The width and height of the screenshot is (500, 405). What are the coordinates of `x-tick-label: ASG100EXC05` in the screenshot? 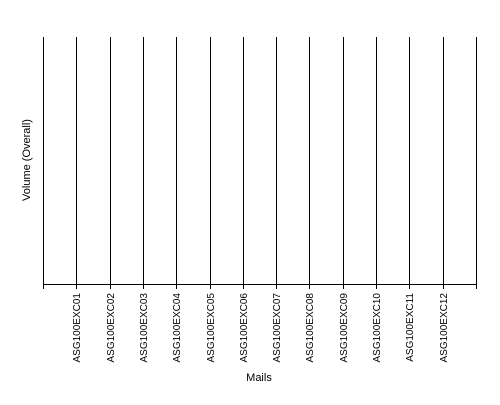 It's located at (211, 328).